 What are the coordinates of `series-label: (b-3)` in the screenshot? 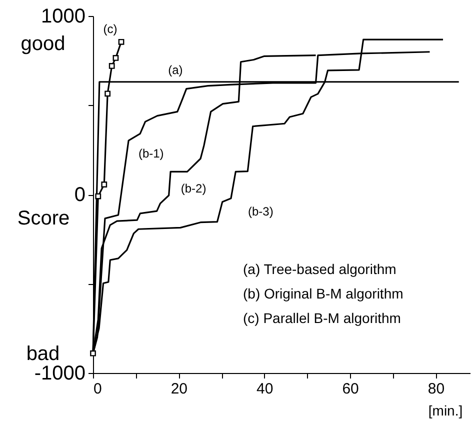 It's located at (261, 211).